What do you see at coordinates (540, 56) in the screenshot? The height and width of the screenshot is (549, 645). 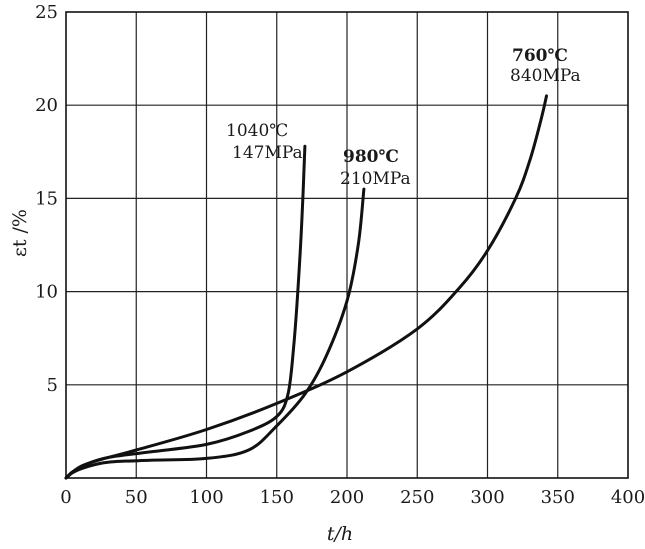 I see `series-760c-temp-label: 760℃` at bounding box center [540, 56].